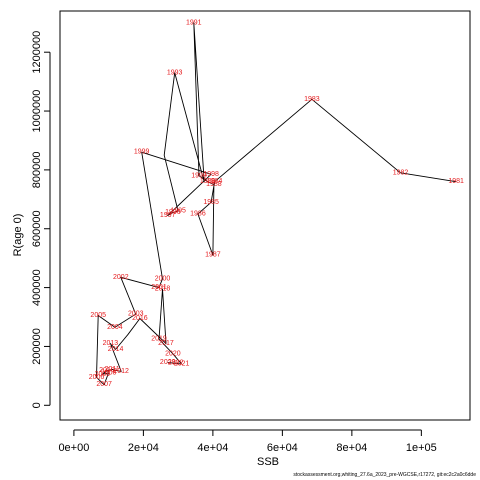 Image resolution: width=480 pixels, height=480 pixels. I want to click on point-label-1988: 1988, so click(214, 184).